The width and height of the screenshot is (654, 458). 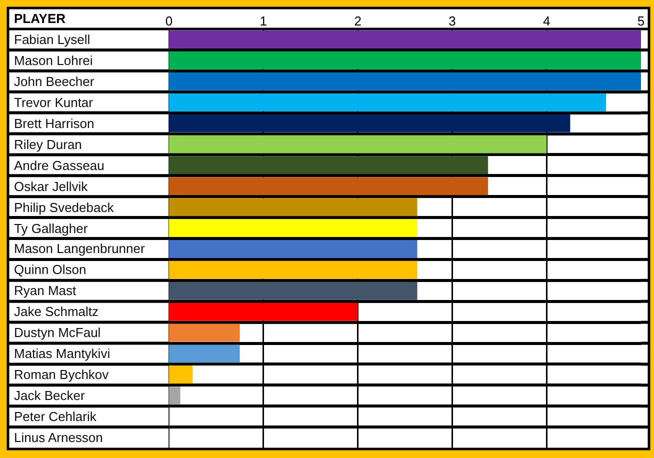 What do you see at coordinates (54, 123) in the screenshot?
I see `y-tick-label: Brett Harrison` at bounding box center [54, 123].